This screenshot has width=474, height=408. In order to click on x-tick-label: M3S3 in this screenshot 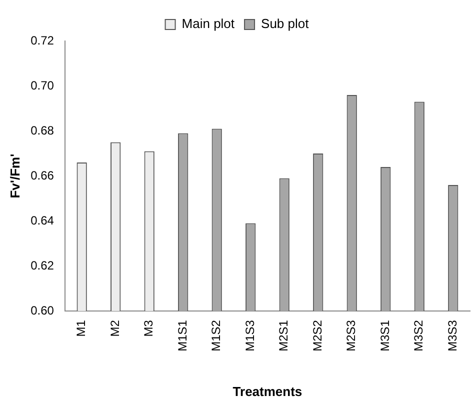, I will do `click(452, 336)`.